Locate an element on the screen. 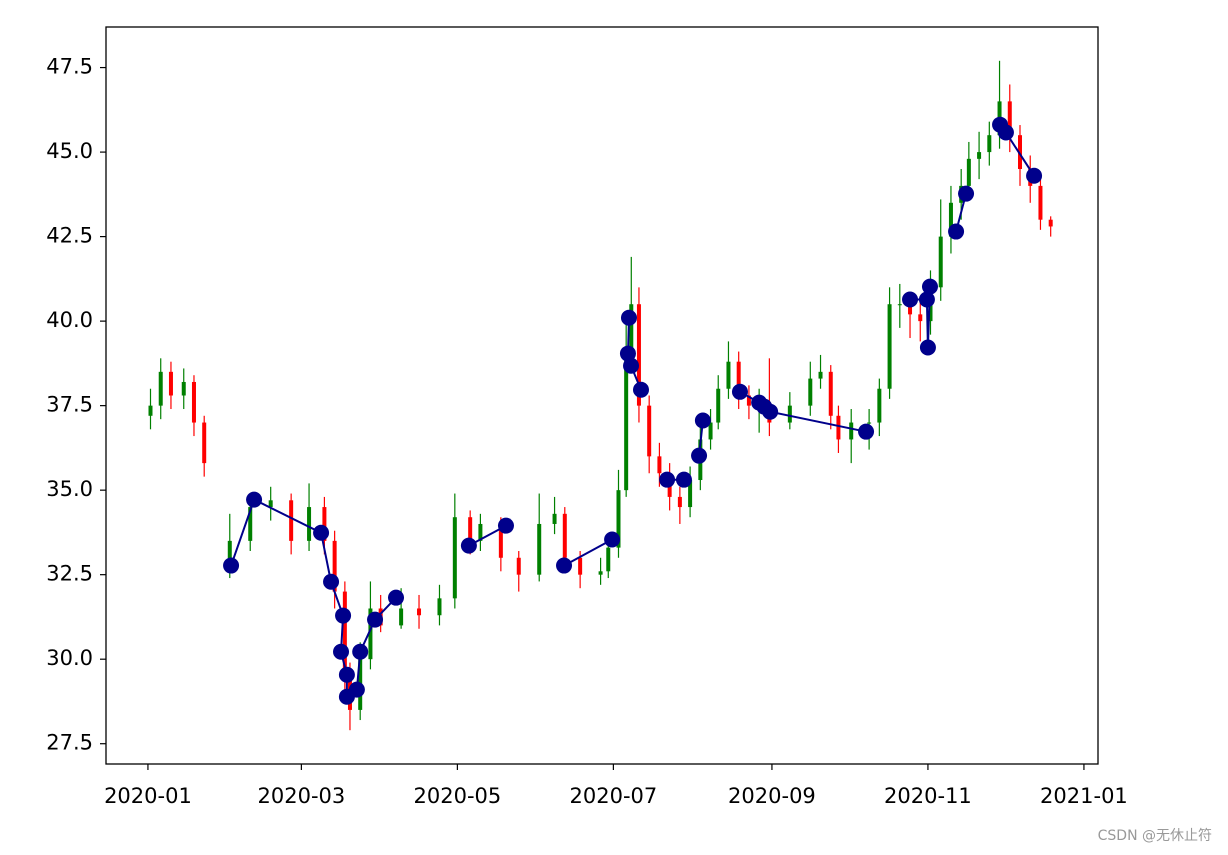 The height and width of the screenshot is (855, 1228). x-tick-label: 2020-05 is located at coordinates (458, 796).